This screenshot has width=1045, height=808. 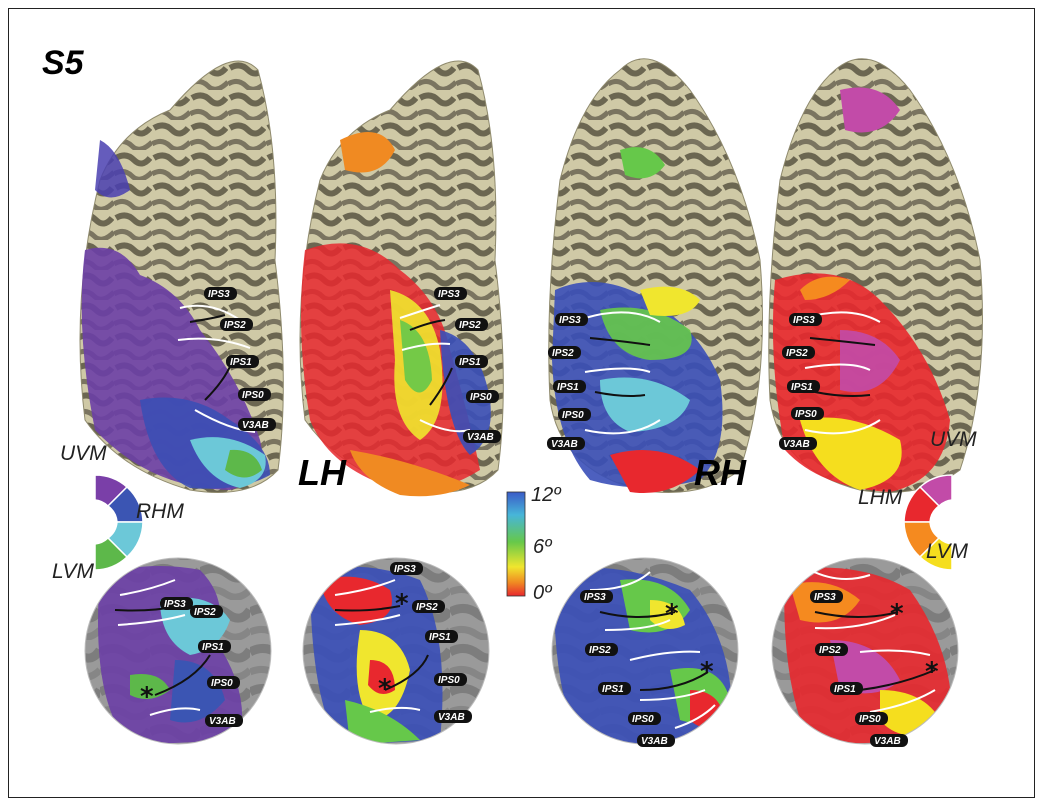 I want to click on tag-f3-ips3: IPS3, so click(x=596, y=596).